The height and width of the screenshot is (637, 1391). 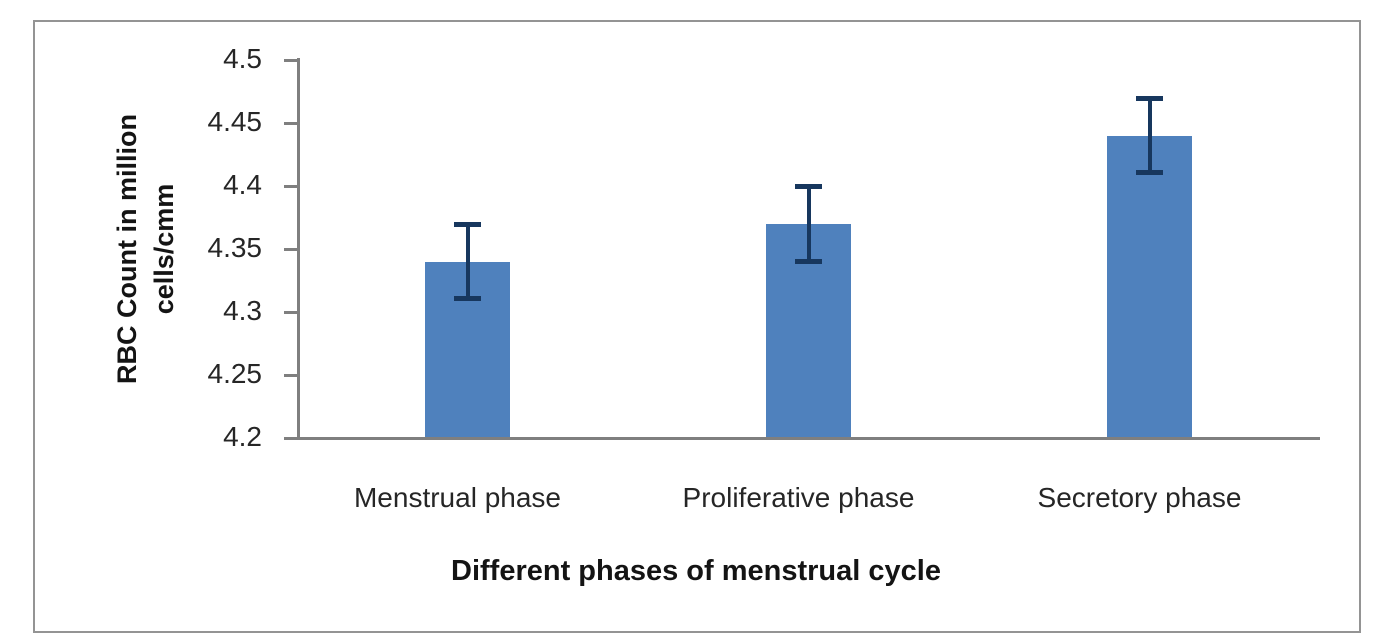 I want to click on error-bar-bottom-cap-proliferative-phase, so click(x=808, y=261).